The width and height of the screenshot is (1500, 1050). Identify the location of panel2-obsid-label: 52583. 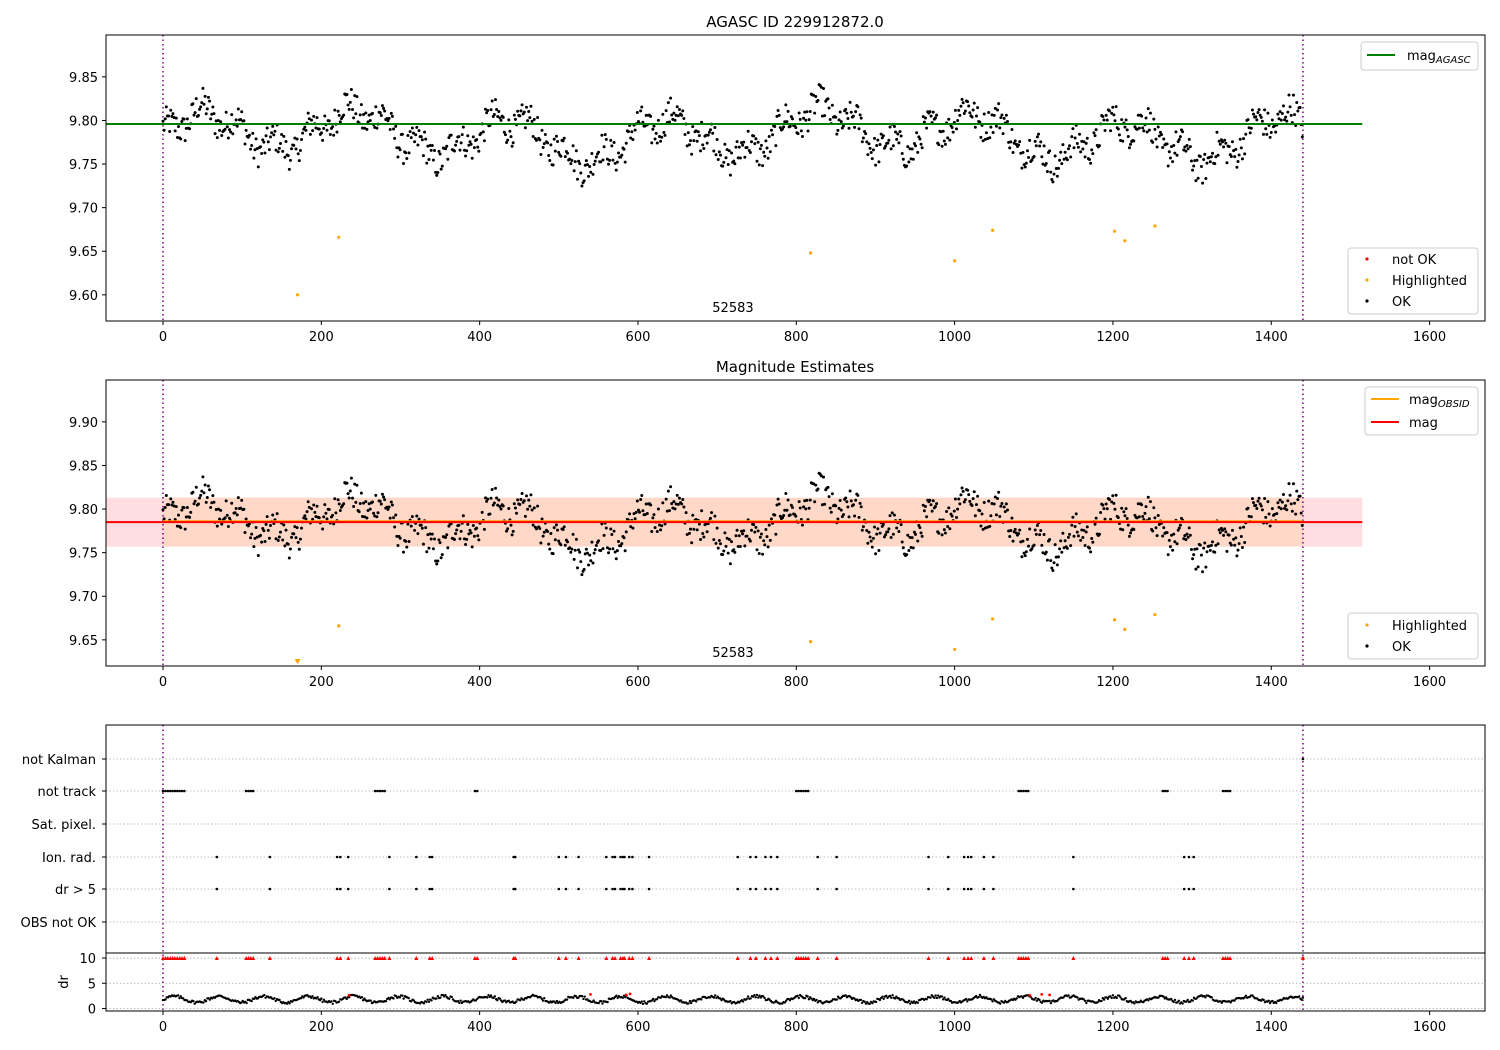
(732, 653).